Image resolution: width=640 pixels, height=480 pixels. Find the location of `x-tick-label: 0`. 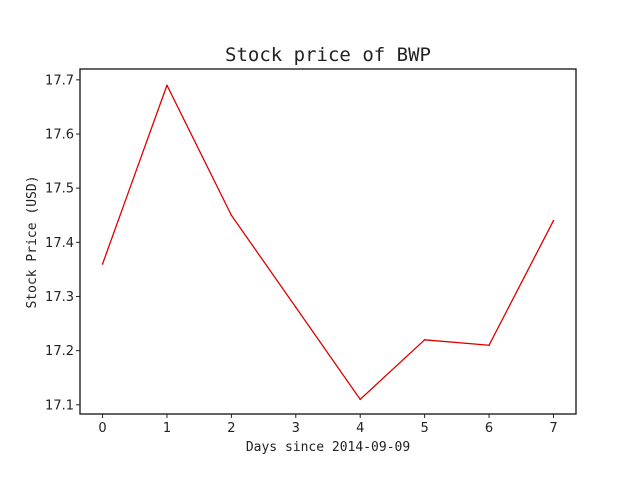

x-tick-label: 0 is located at coordinates (102, 428).